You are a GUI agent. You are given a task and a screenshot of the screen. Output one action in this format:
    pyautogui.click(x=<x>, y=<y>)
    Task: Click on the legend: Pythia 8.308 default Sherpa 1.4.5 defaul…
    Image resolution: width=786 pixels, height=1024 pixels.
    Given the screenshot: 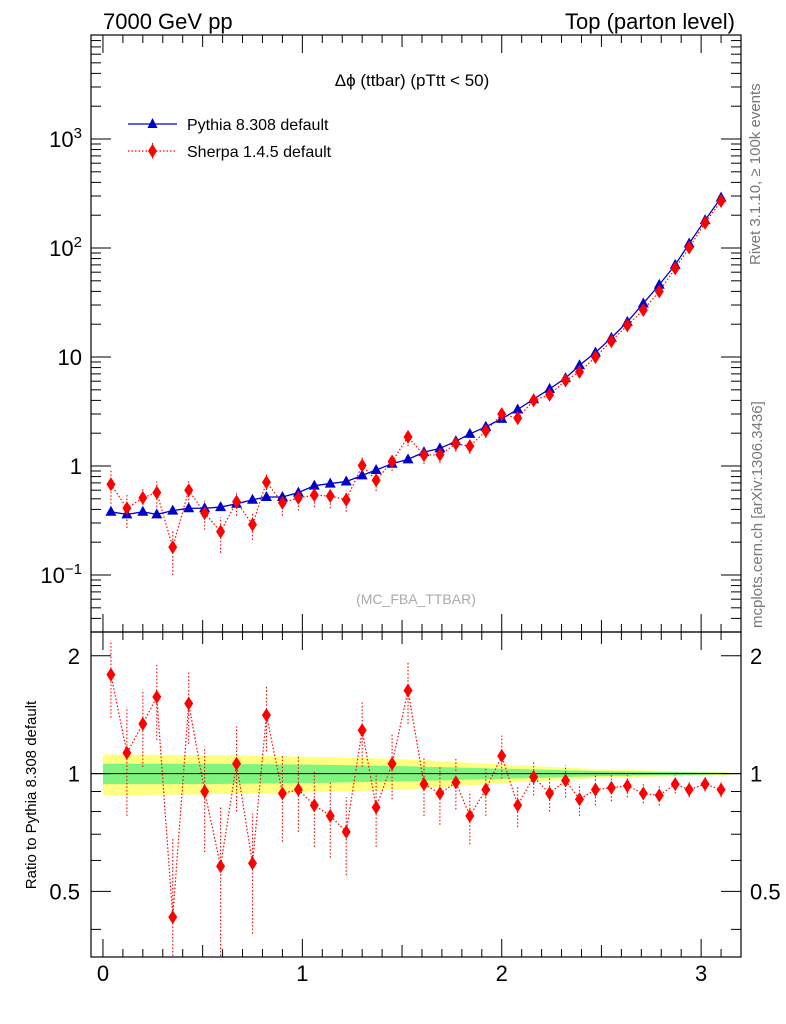 What is the action you would take?
    pyautogui.click(x=230, y=139)
    